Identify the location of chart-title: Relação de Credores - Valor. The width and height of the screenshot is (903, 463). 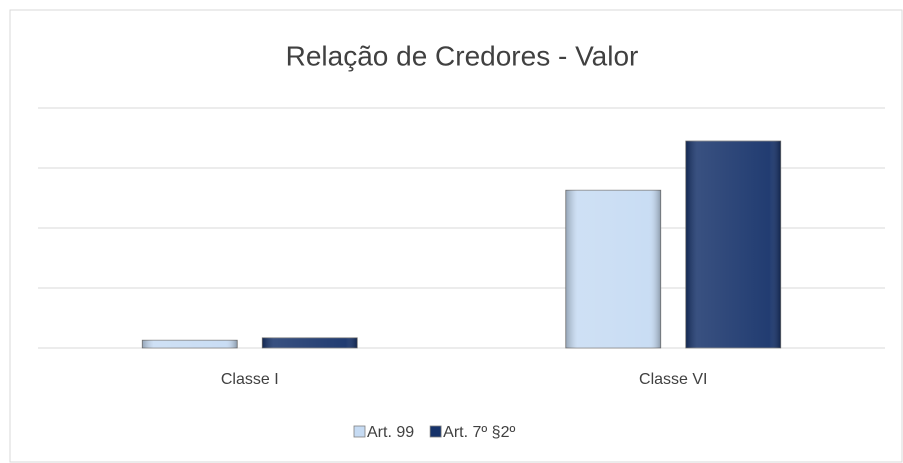
(462, 55).